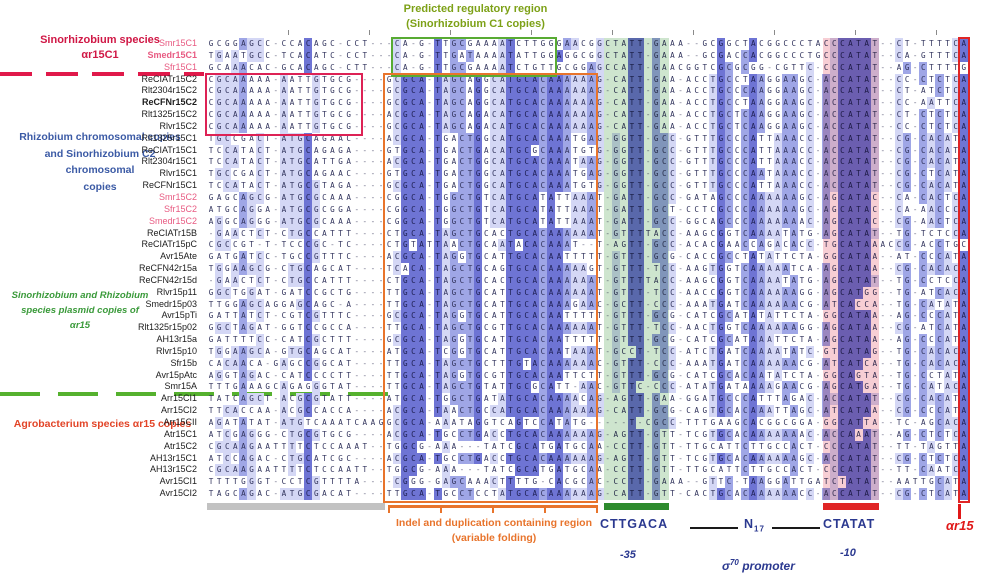 The height and width of the screenshot is (578, 1000). What do you see at coordinates (169, 90) in the screenshot?
I see `row-label: Rlt2304r15C2` at bounding box center [169, 90].